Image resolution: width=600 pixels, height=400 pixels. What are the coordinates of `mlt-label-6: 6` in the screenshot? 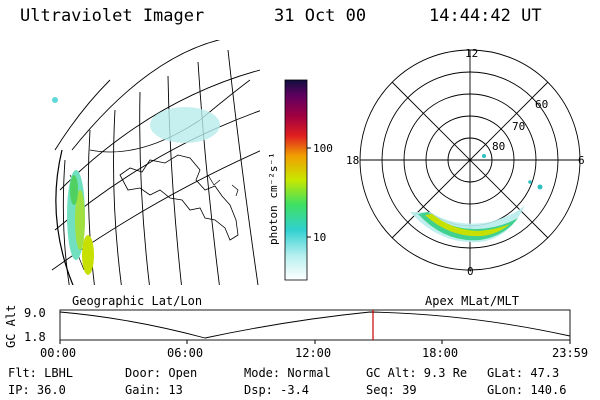 It's located at (581, 160).